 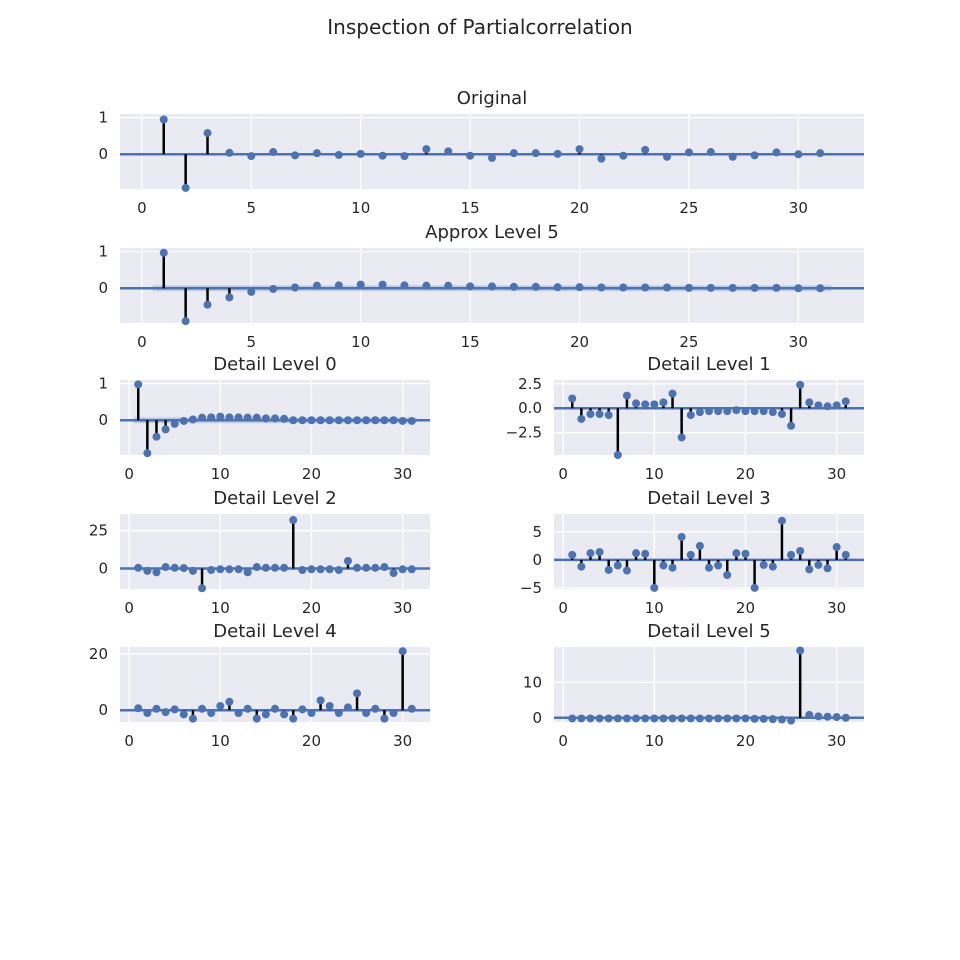 What do you see at coordinates (274, 631) in the screenshot?
I see `subplot-title: Detail Level 4` at bounding box center [274, 631].